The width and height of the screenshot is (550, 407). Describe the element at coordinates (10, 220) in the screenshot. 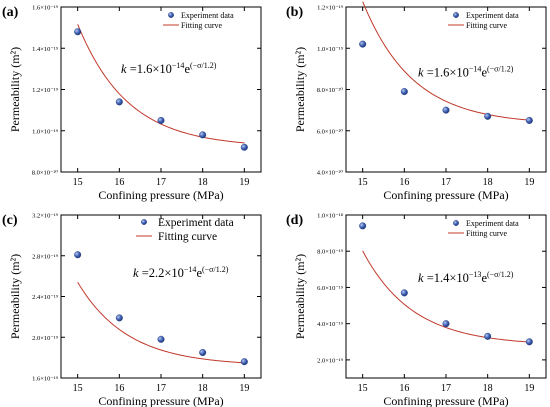

I see `panel-label: (c)` at that location.